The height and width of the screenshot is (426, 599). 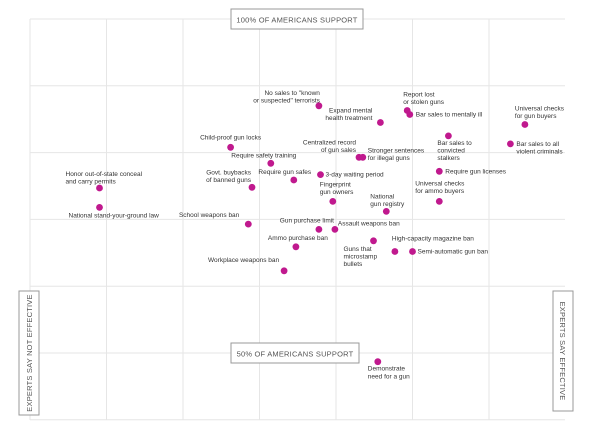 I want to click on data-point-label: Require gun licenses, so click(x=475, y=171).